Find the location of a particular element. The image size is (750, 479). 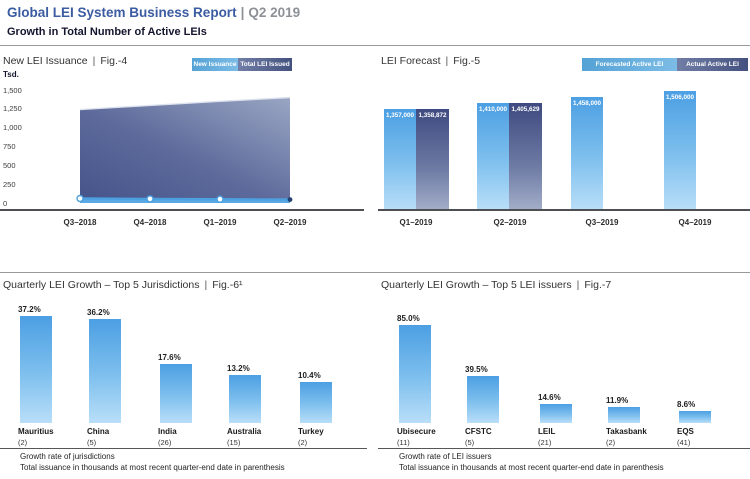

bar-mauritius is located at coordinates (36, 369).